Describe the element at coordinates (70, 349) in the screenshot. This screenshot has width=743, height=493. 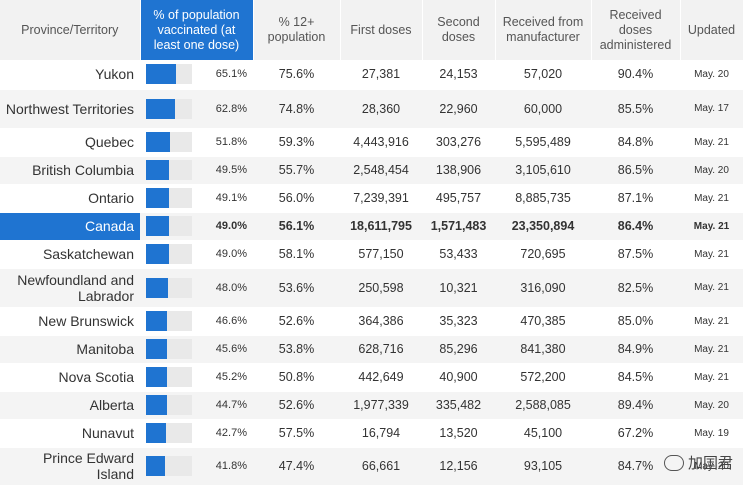
I see `province-name: Manitoba` at that location.